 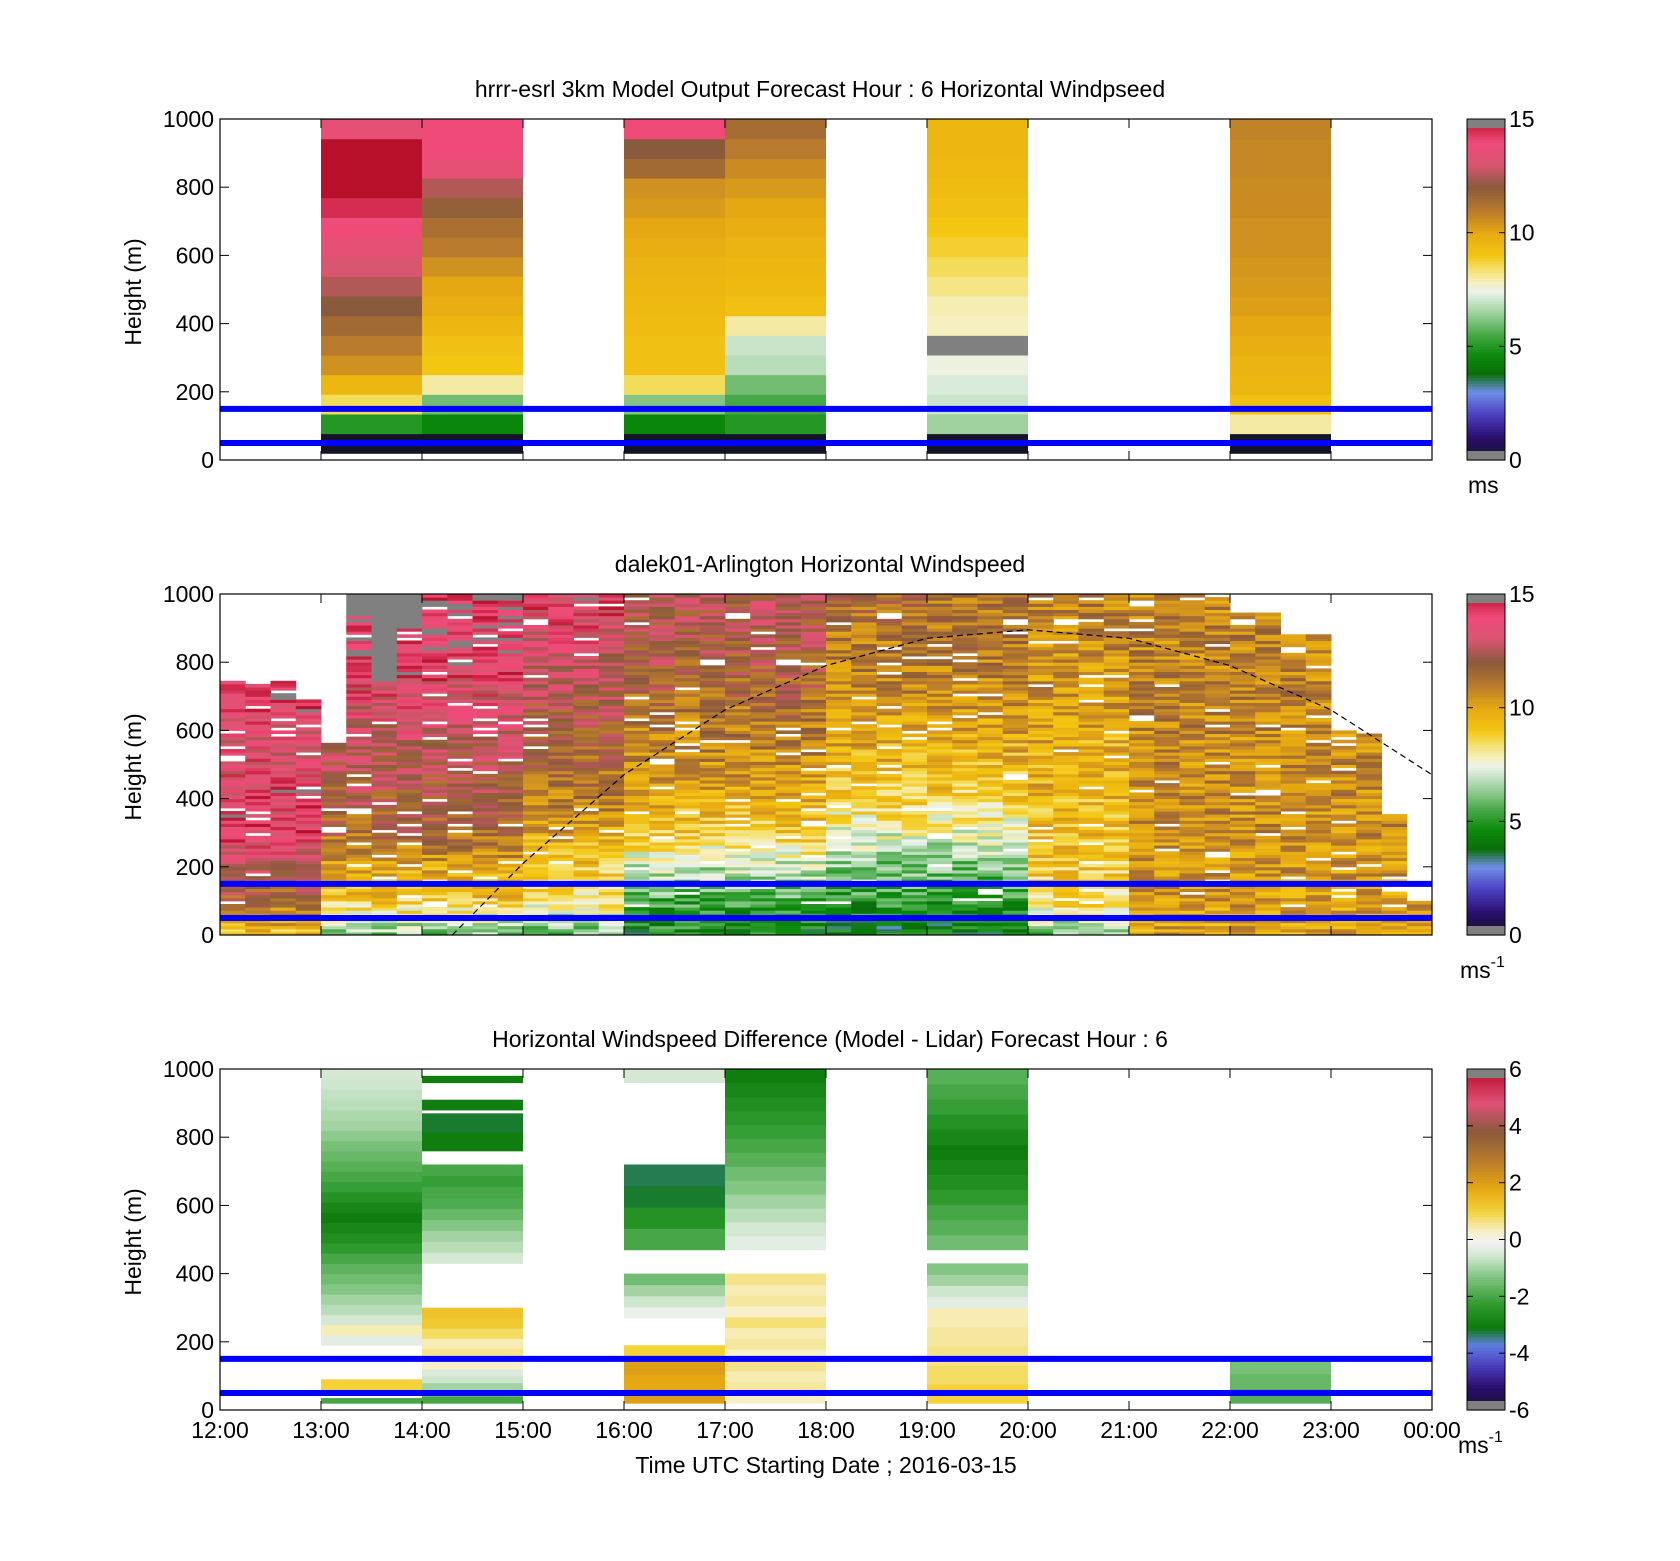 What do you see at coordinates (1522, 233) in the screenshot?
I see `colorbar-tick-label: 10` at bounding box center [1522, 233].